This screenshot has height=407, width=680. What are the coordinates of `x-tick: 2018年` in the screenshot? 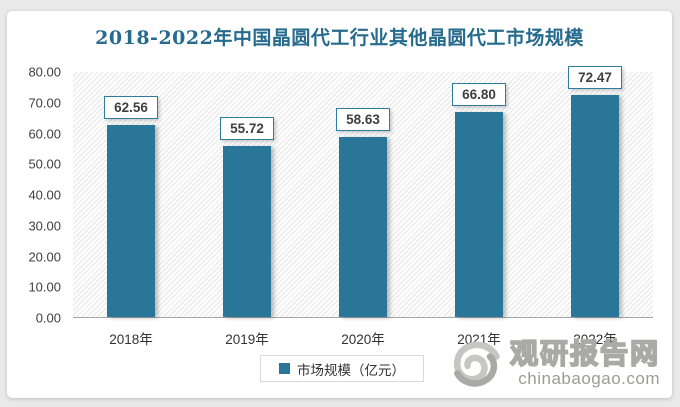 It's located at (131, 339).